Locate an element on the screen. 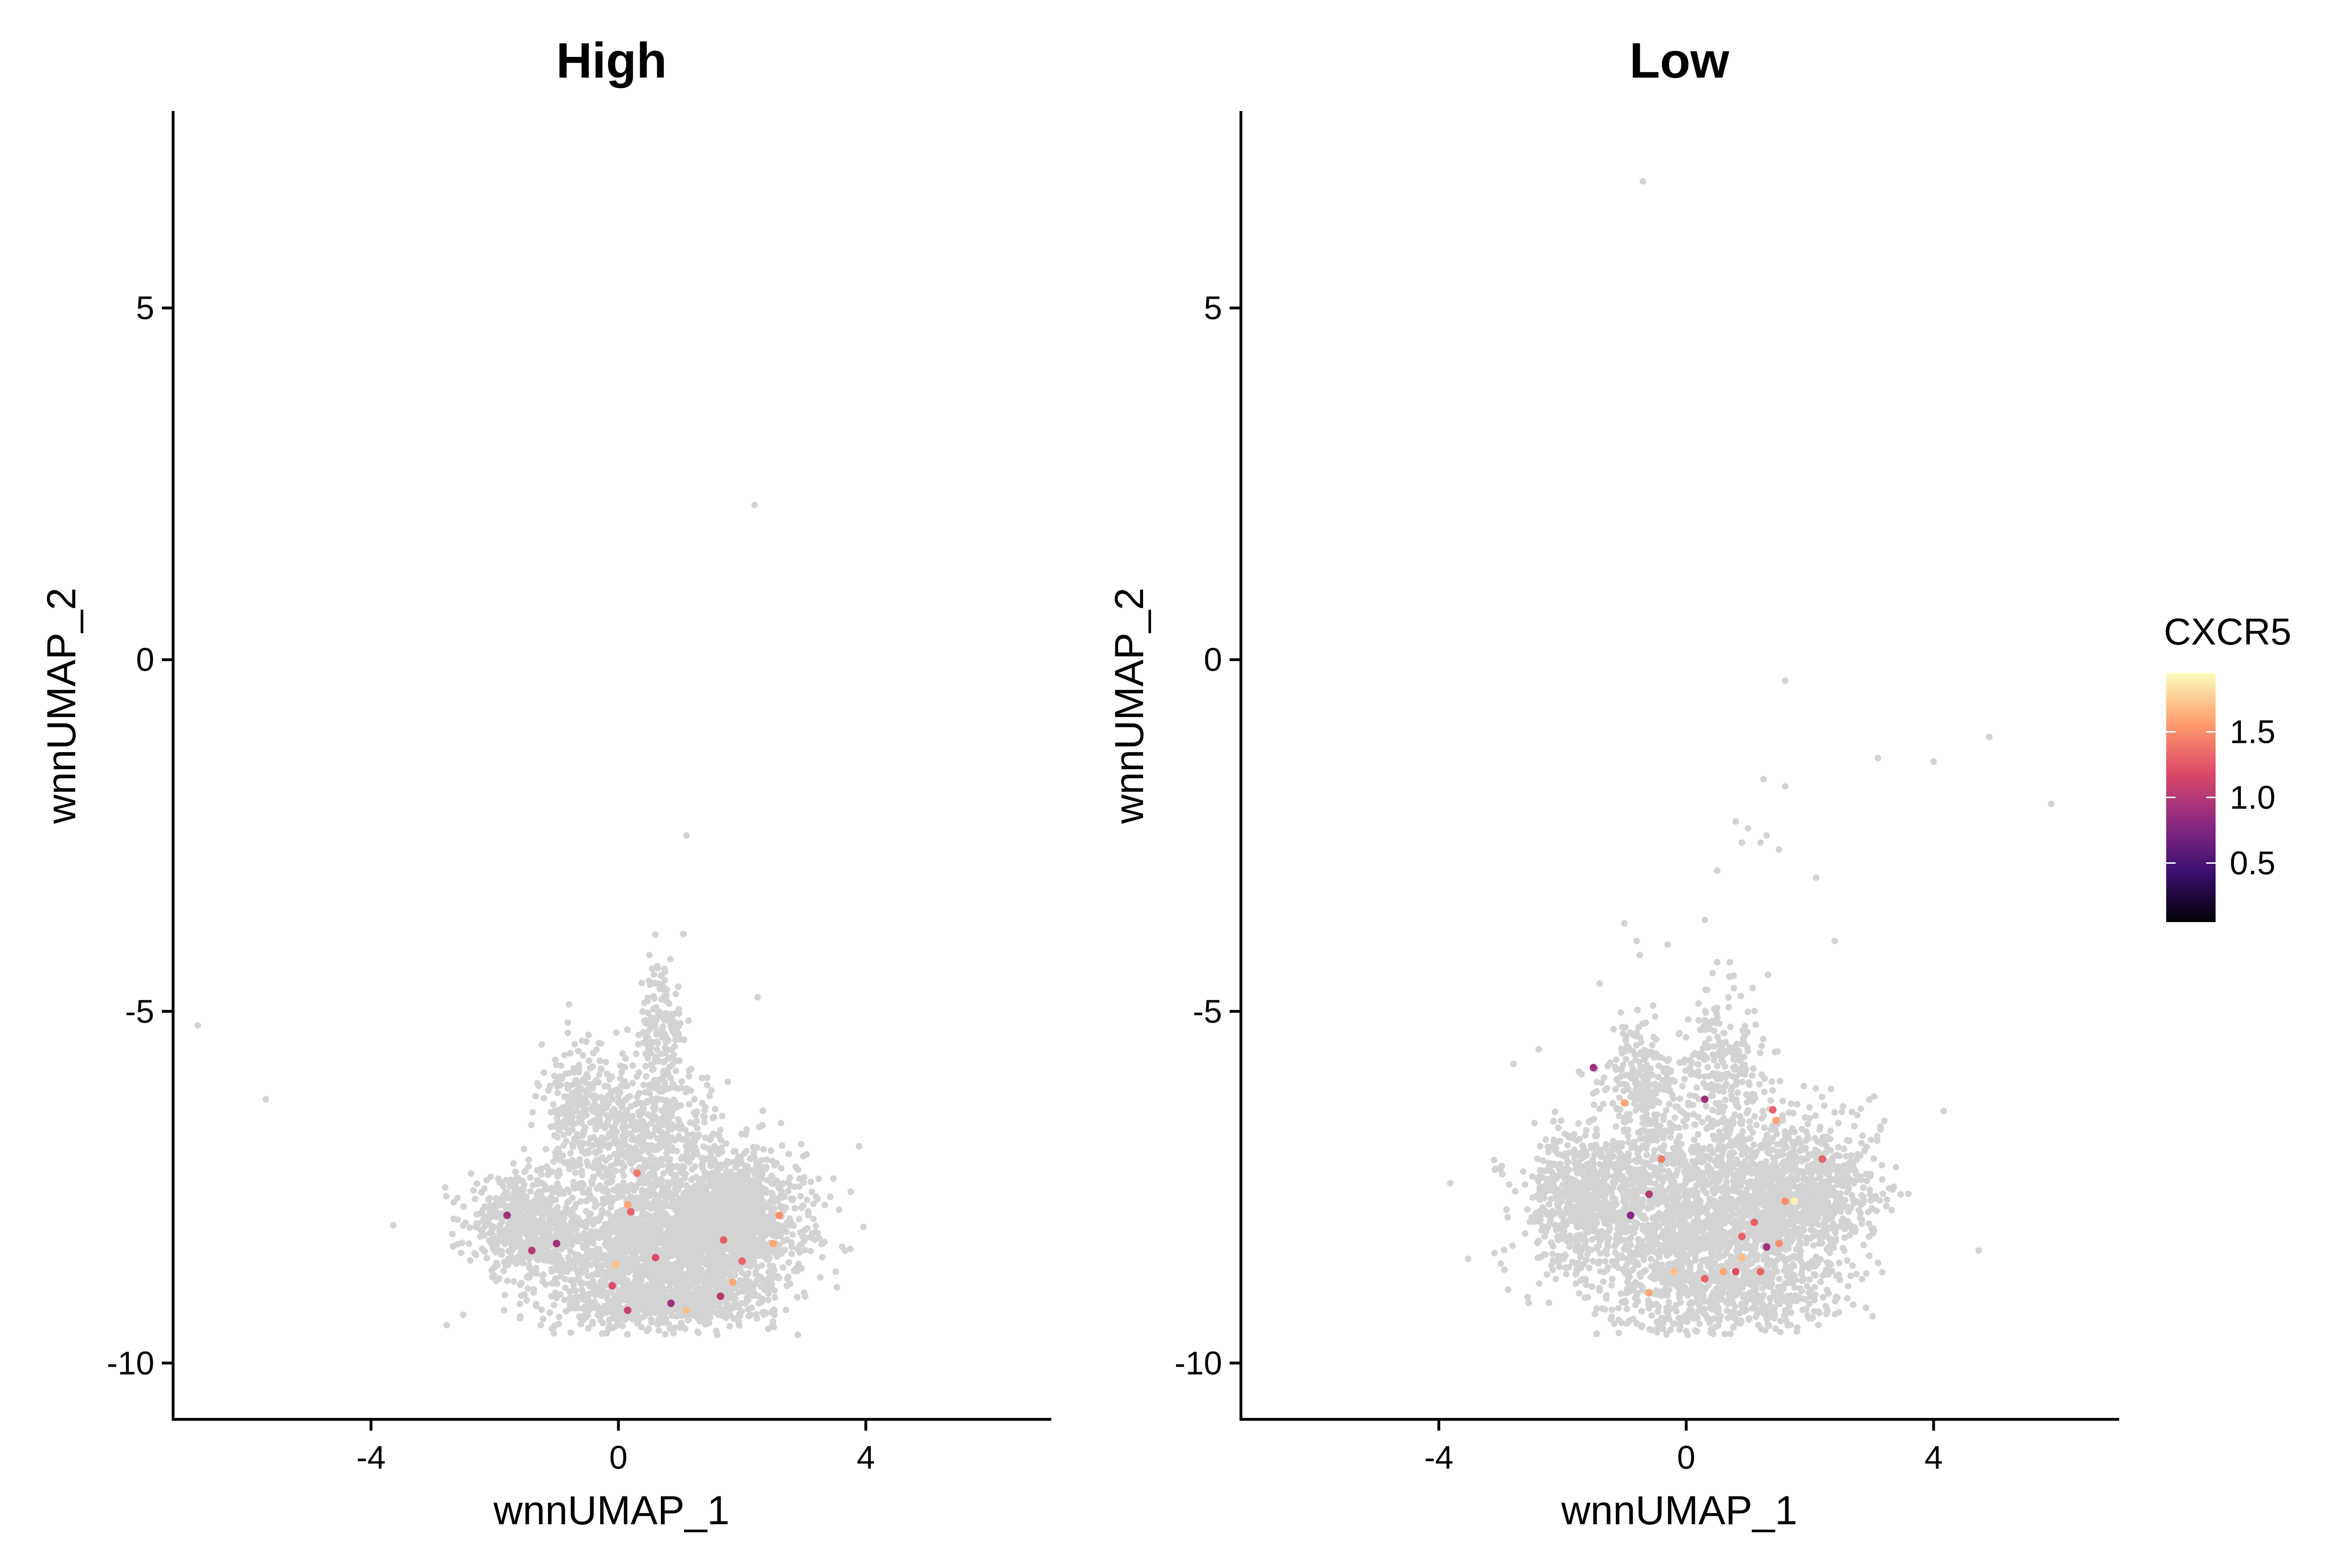 The width and height of the screenshot is (2352, 1568). y-tick-label: -10 is located at coordinates (130, 1363).